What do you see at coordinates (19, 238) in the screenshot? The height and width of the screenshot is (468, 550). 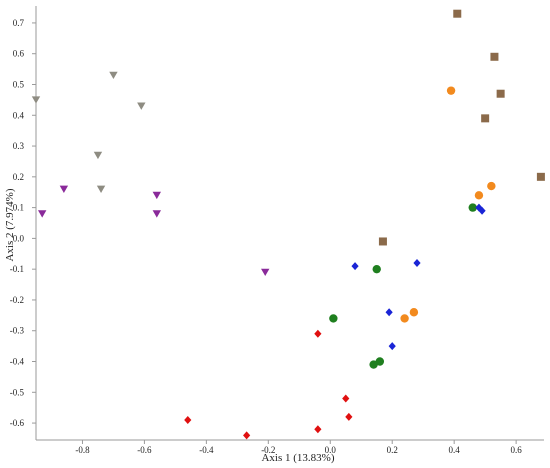 I see `y-tick-label: 0.0` at bounding box center [19, 238].